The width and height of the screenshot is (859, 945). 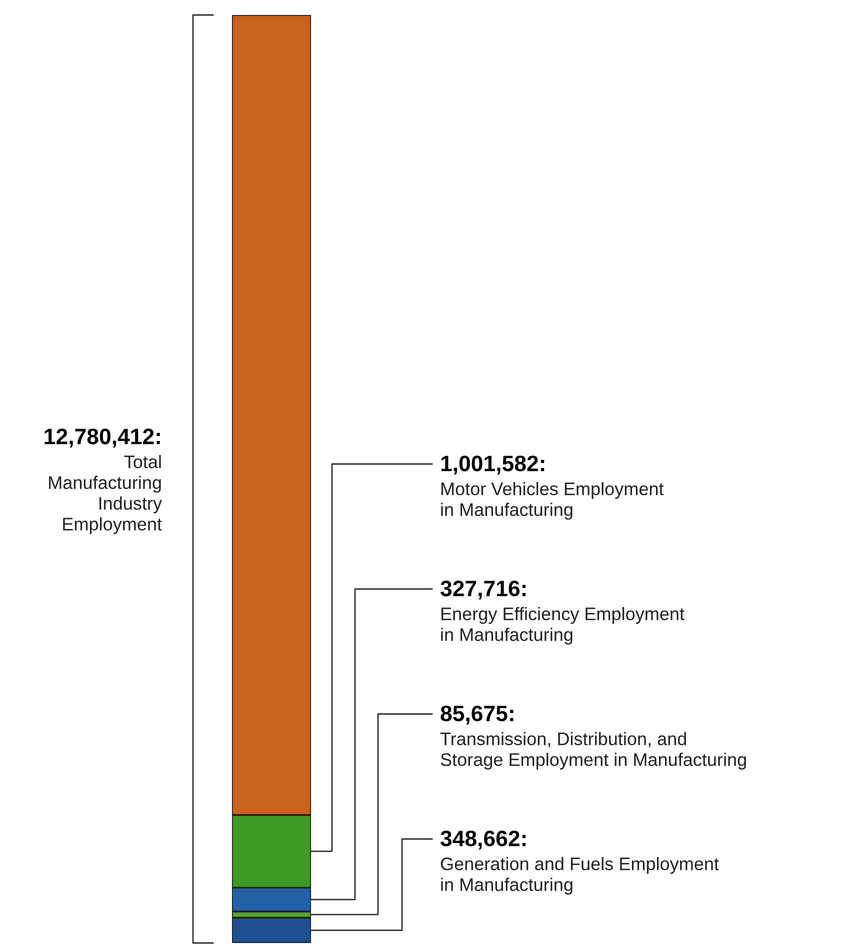 I want to click on data-label: 1,001,582:, so click(x=492, y=465).